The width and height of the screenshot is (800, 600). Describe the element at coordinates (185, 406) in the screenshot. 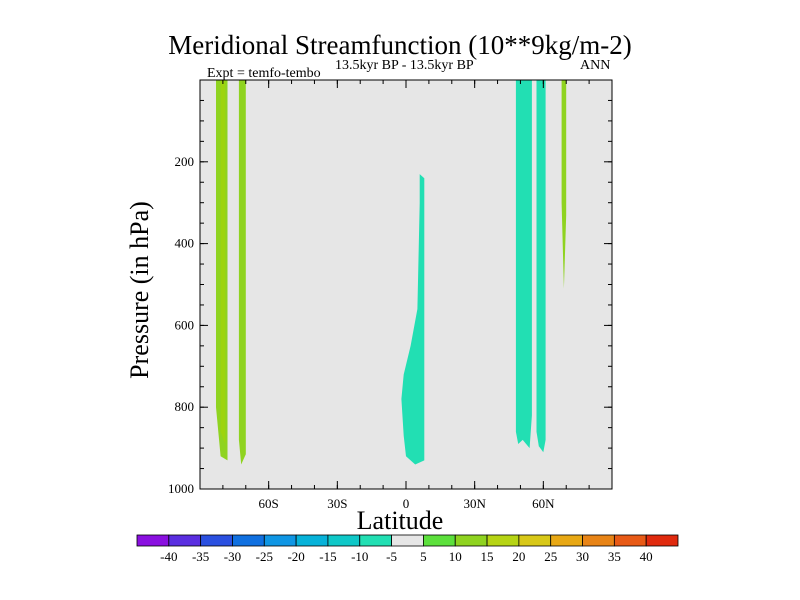

I see `y-tick-label: 800` at that location.